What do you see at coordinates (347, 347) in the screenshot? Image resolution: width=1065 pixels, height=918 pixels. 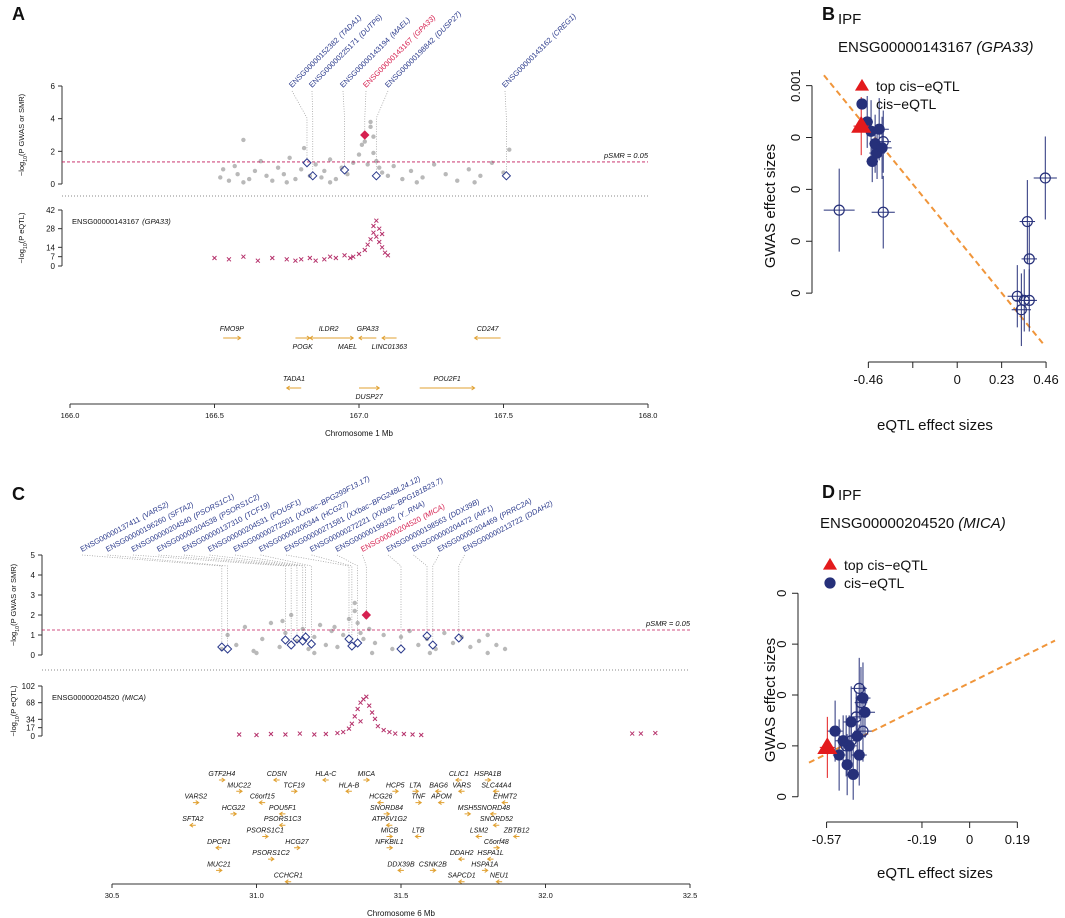 I see `gene-label: MAEL` at bounding box center [347, 347].